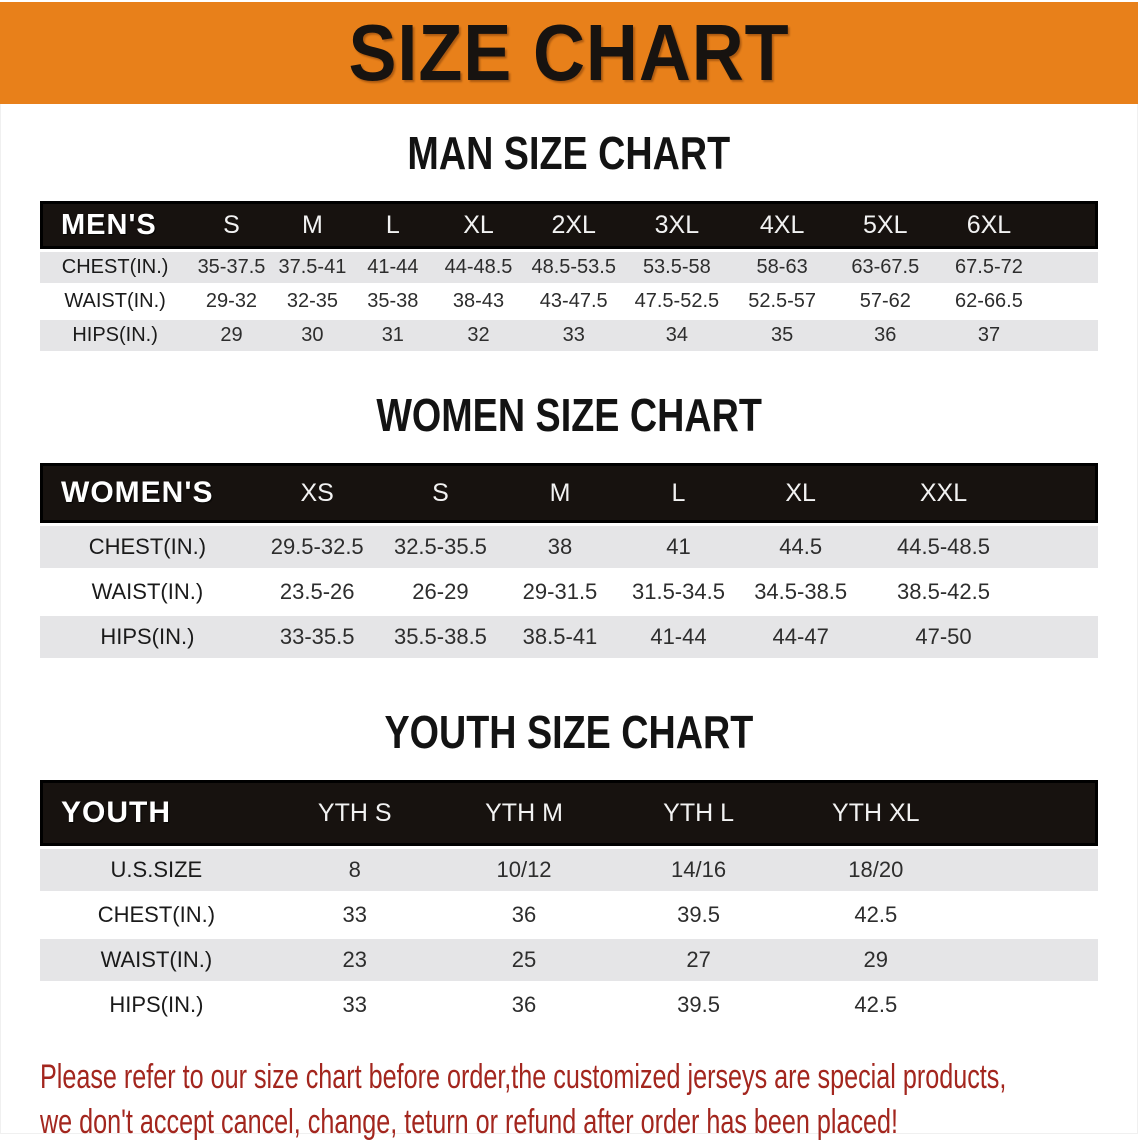  I want to click on banner-title: SIZE CHART, so click(569, 52).